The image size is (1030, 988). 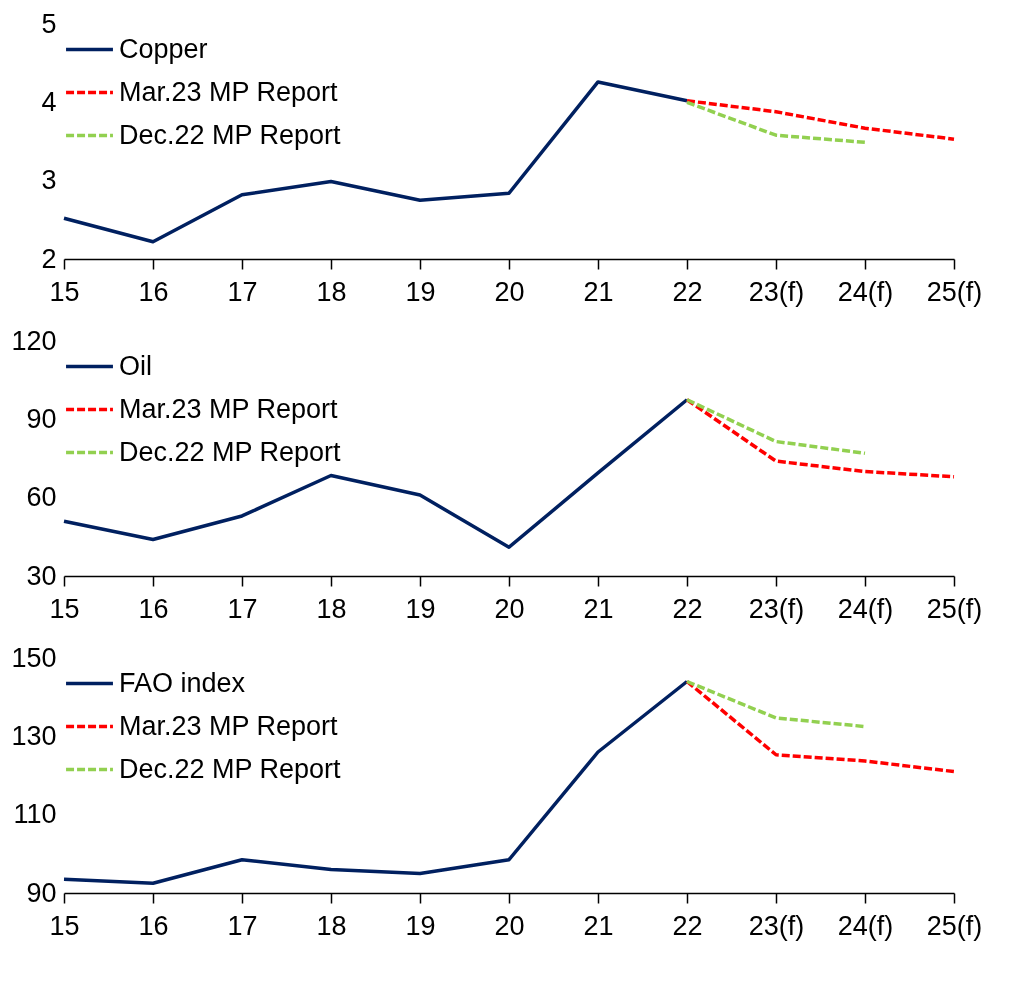 I want to click on y-tick-label: 4, so click(x=49, y=101).